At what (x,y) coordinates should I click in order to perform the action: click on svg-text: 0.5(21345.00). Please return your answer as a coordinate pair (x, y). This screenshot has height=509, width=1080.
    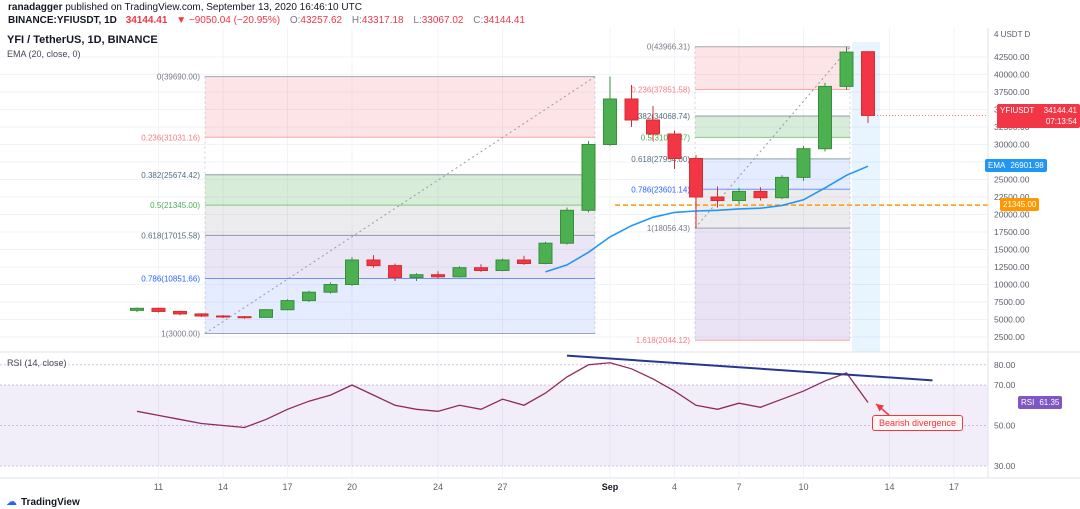
    Looking at the image, I should click on (175, 205).